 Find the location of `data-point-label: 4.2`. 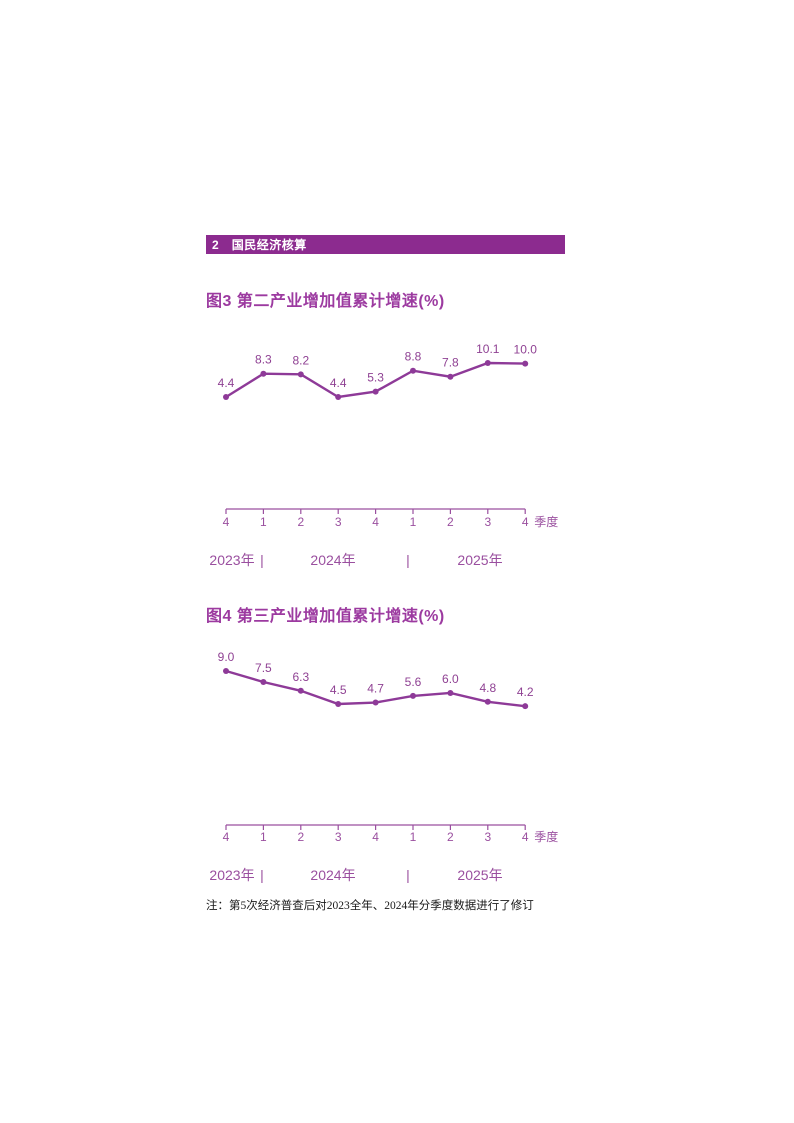

data-point-label: 4.2 is located at coordinates (525, 692).